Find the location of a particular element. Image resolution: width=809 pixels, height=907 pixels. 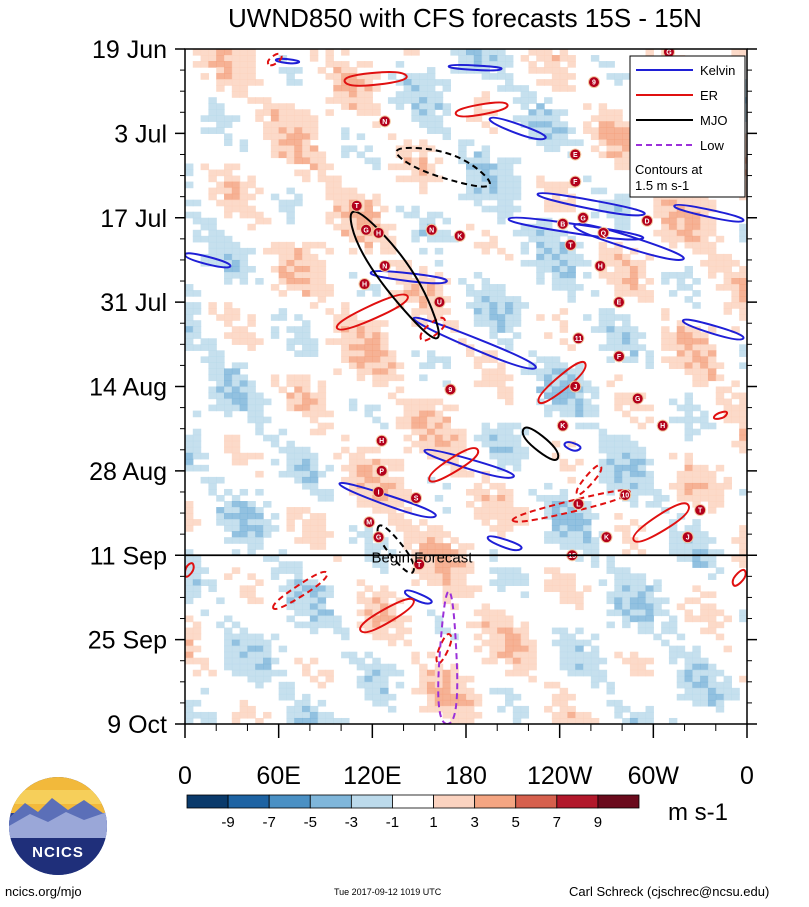

storm-marker: J is located at coordinates (575, 386).